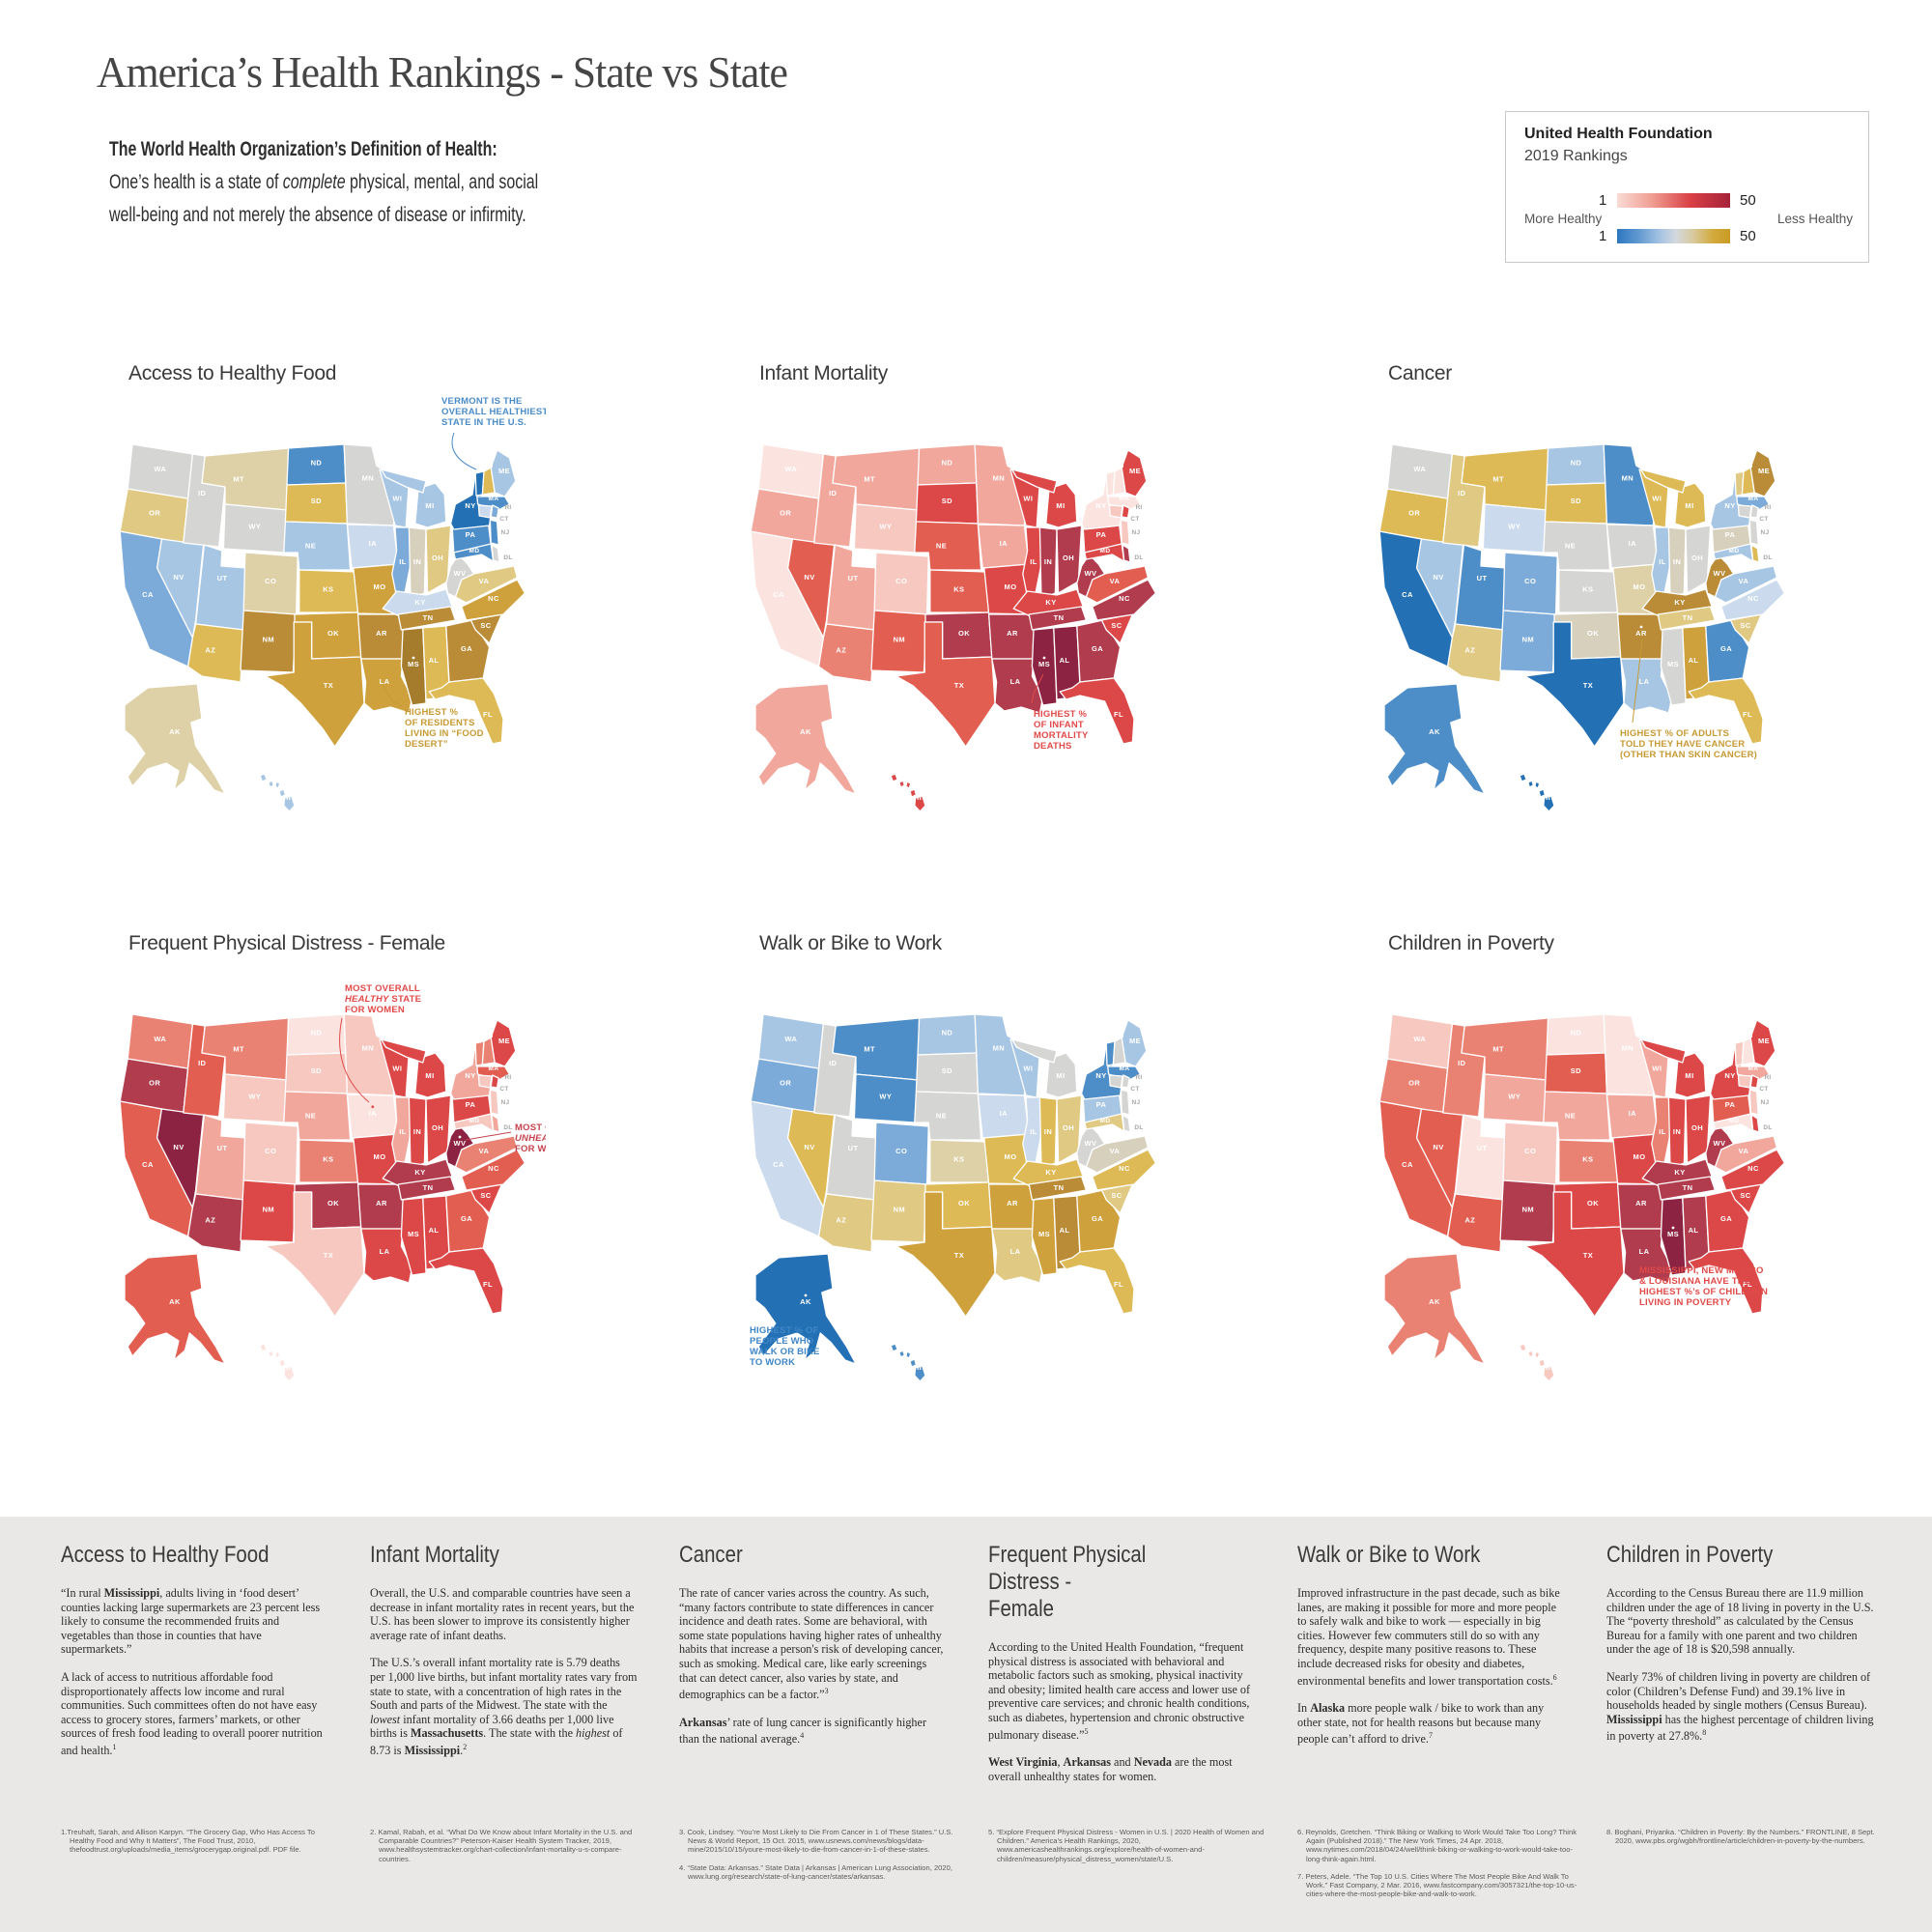 The height and width of the screenshot is (1932, 1932). What do you see at coordinates (833, 1063) in the screenshot?
I see `state-label-ID: ID` at bounding box center [833, 1063].